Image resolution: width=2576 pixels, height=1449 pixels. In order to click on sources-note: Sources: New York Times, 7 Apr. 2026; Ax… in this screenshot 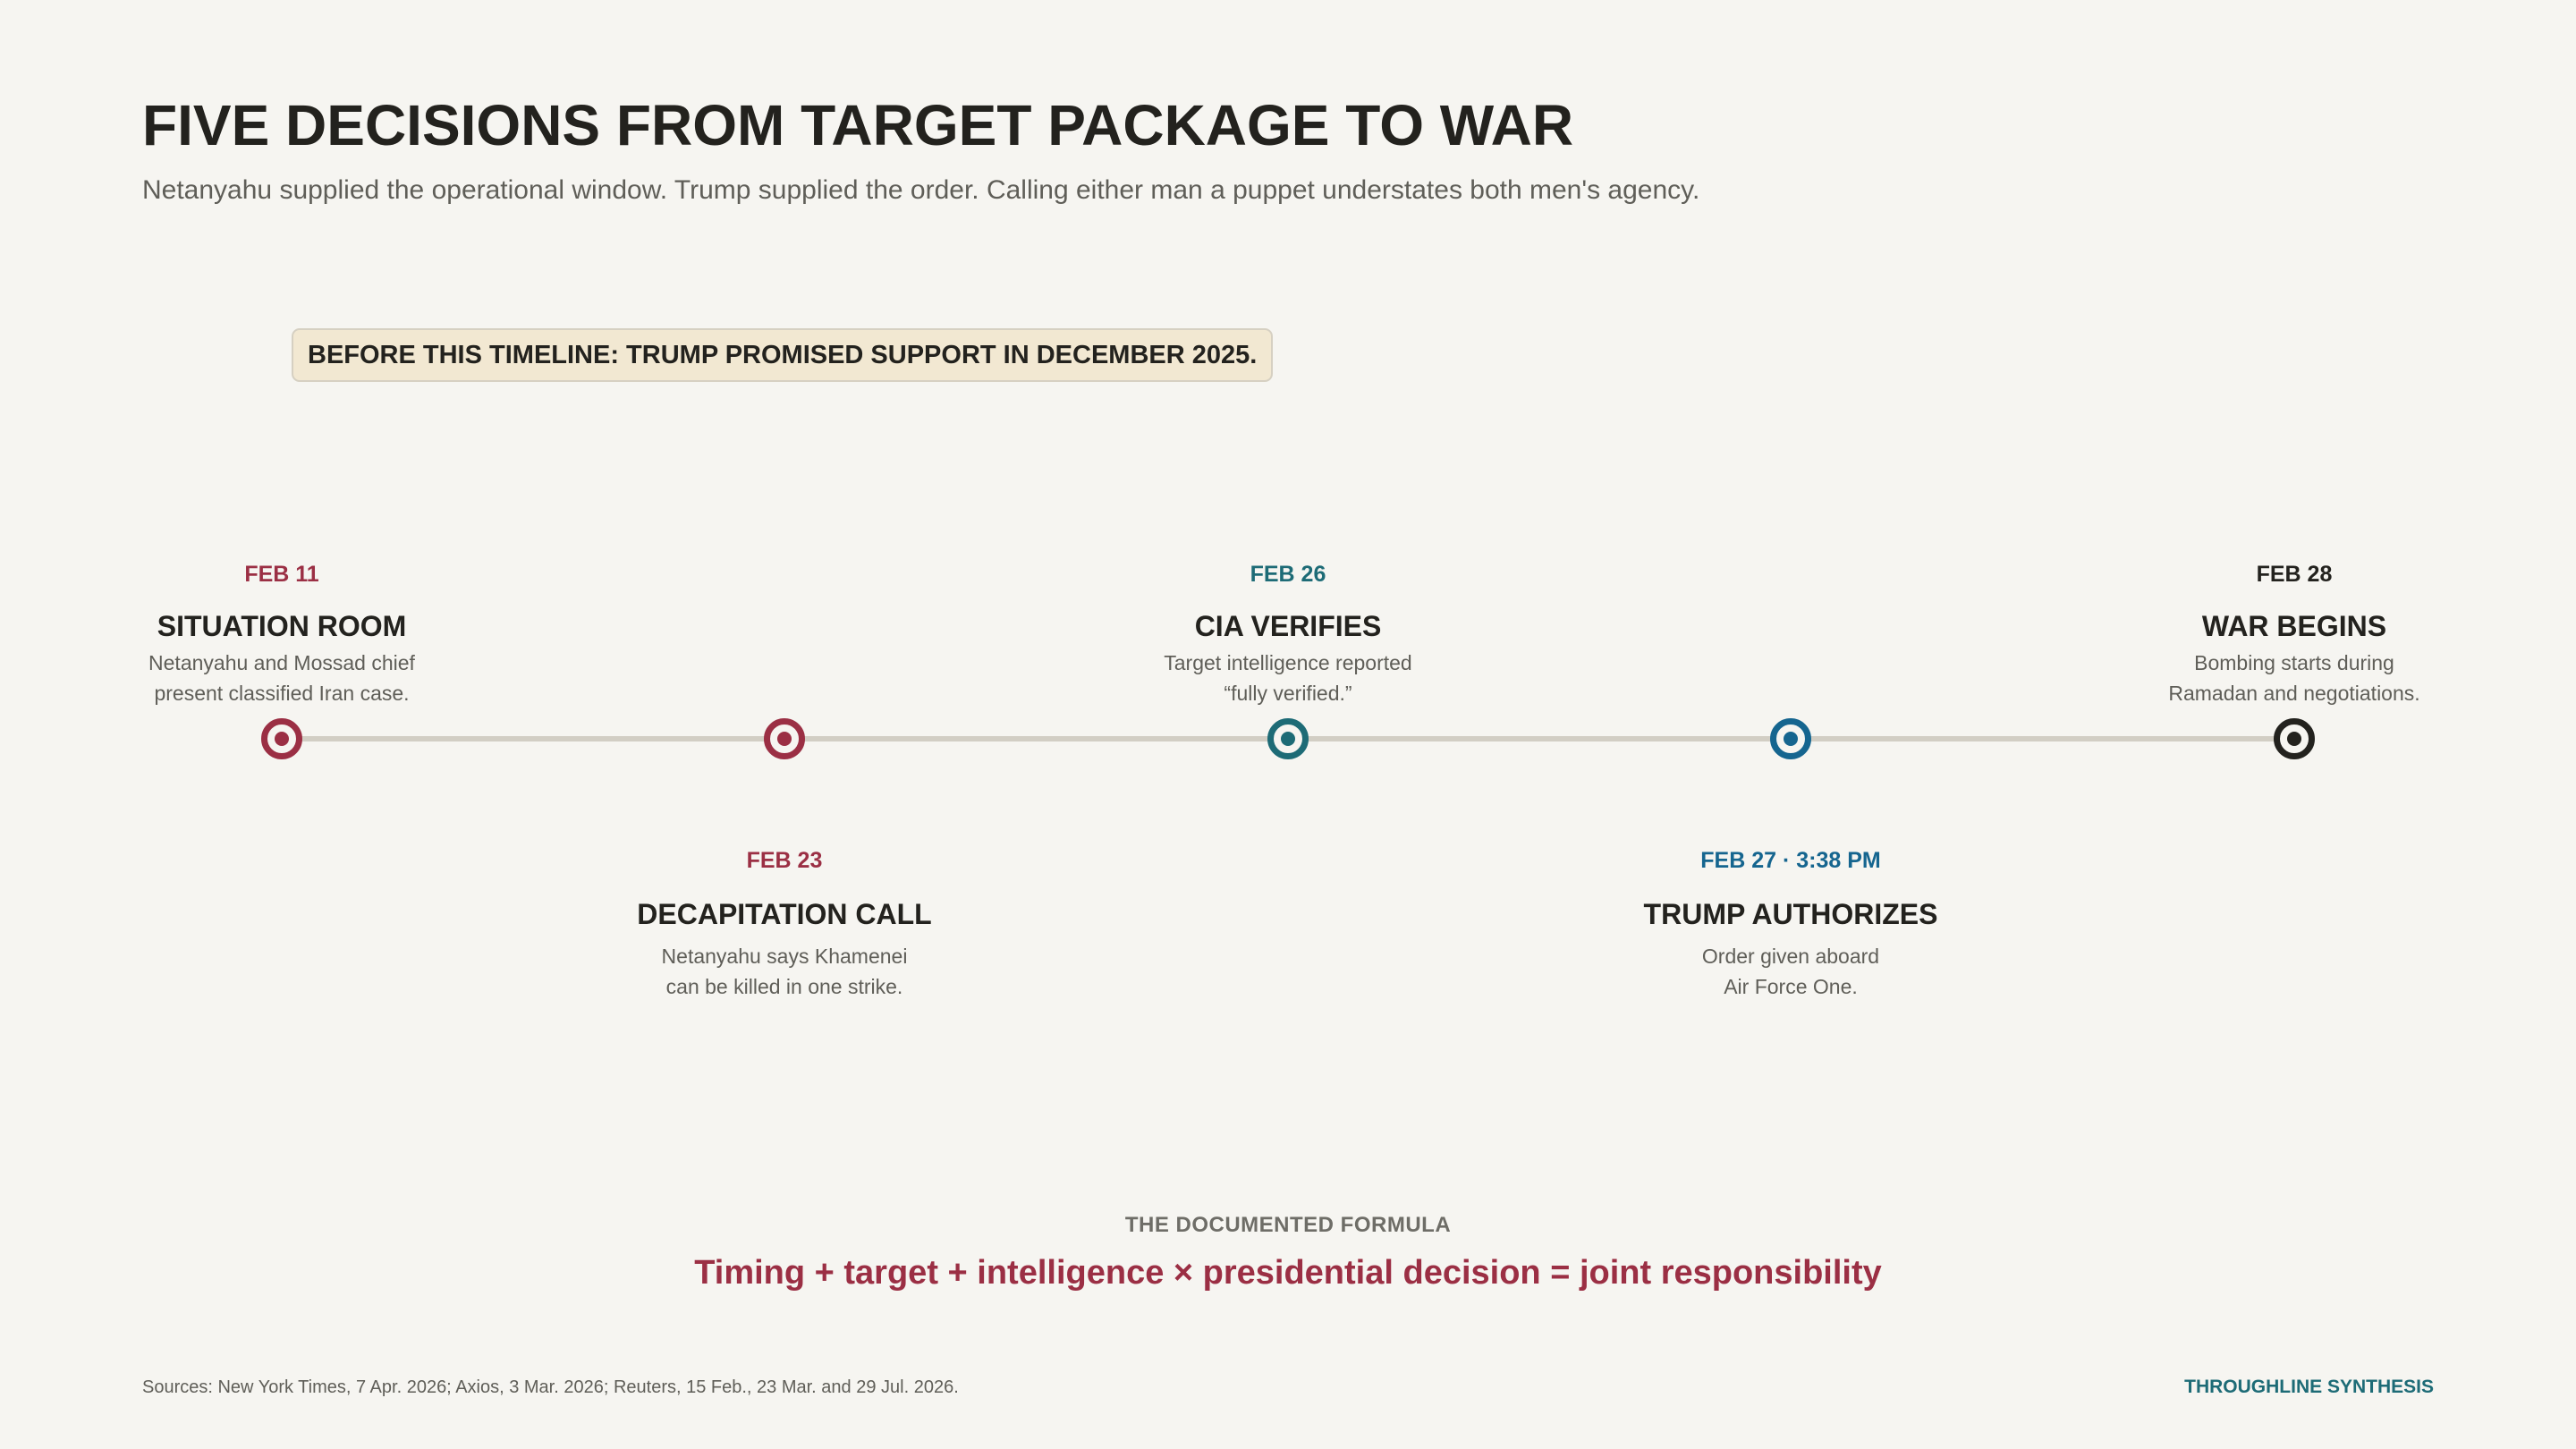, I will do `click(550, 1387)`.